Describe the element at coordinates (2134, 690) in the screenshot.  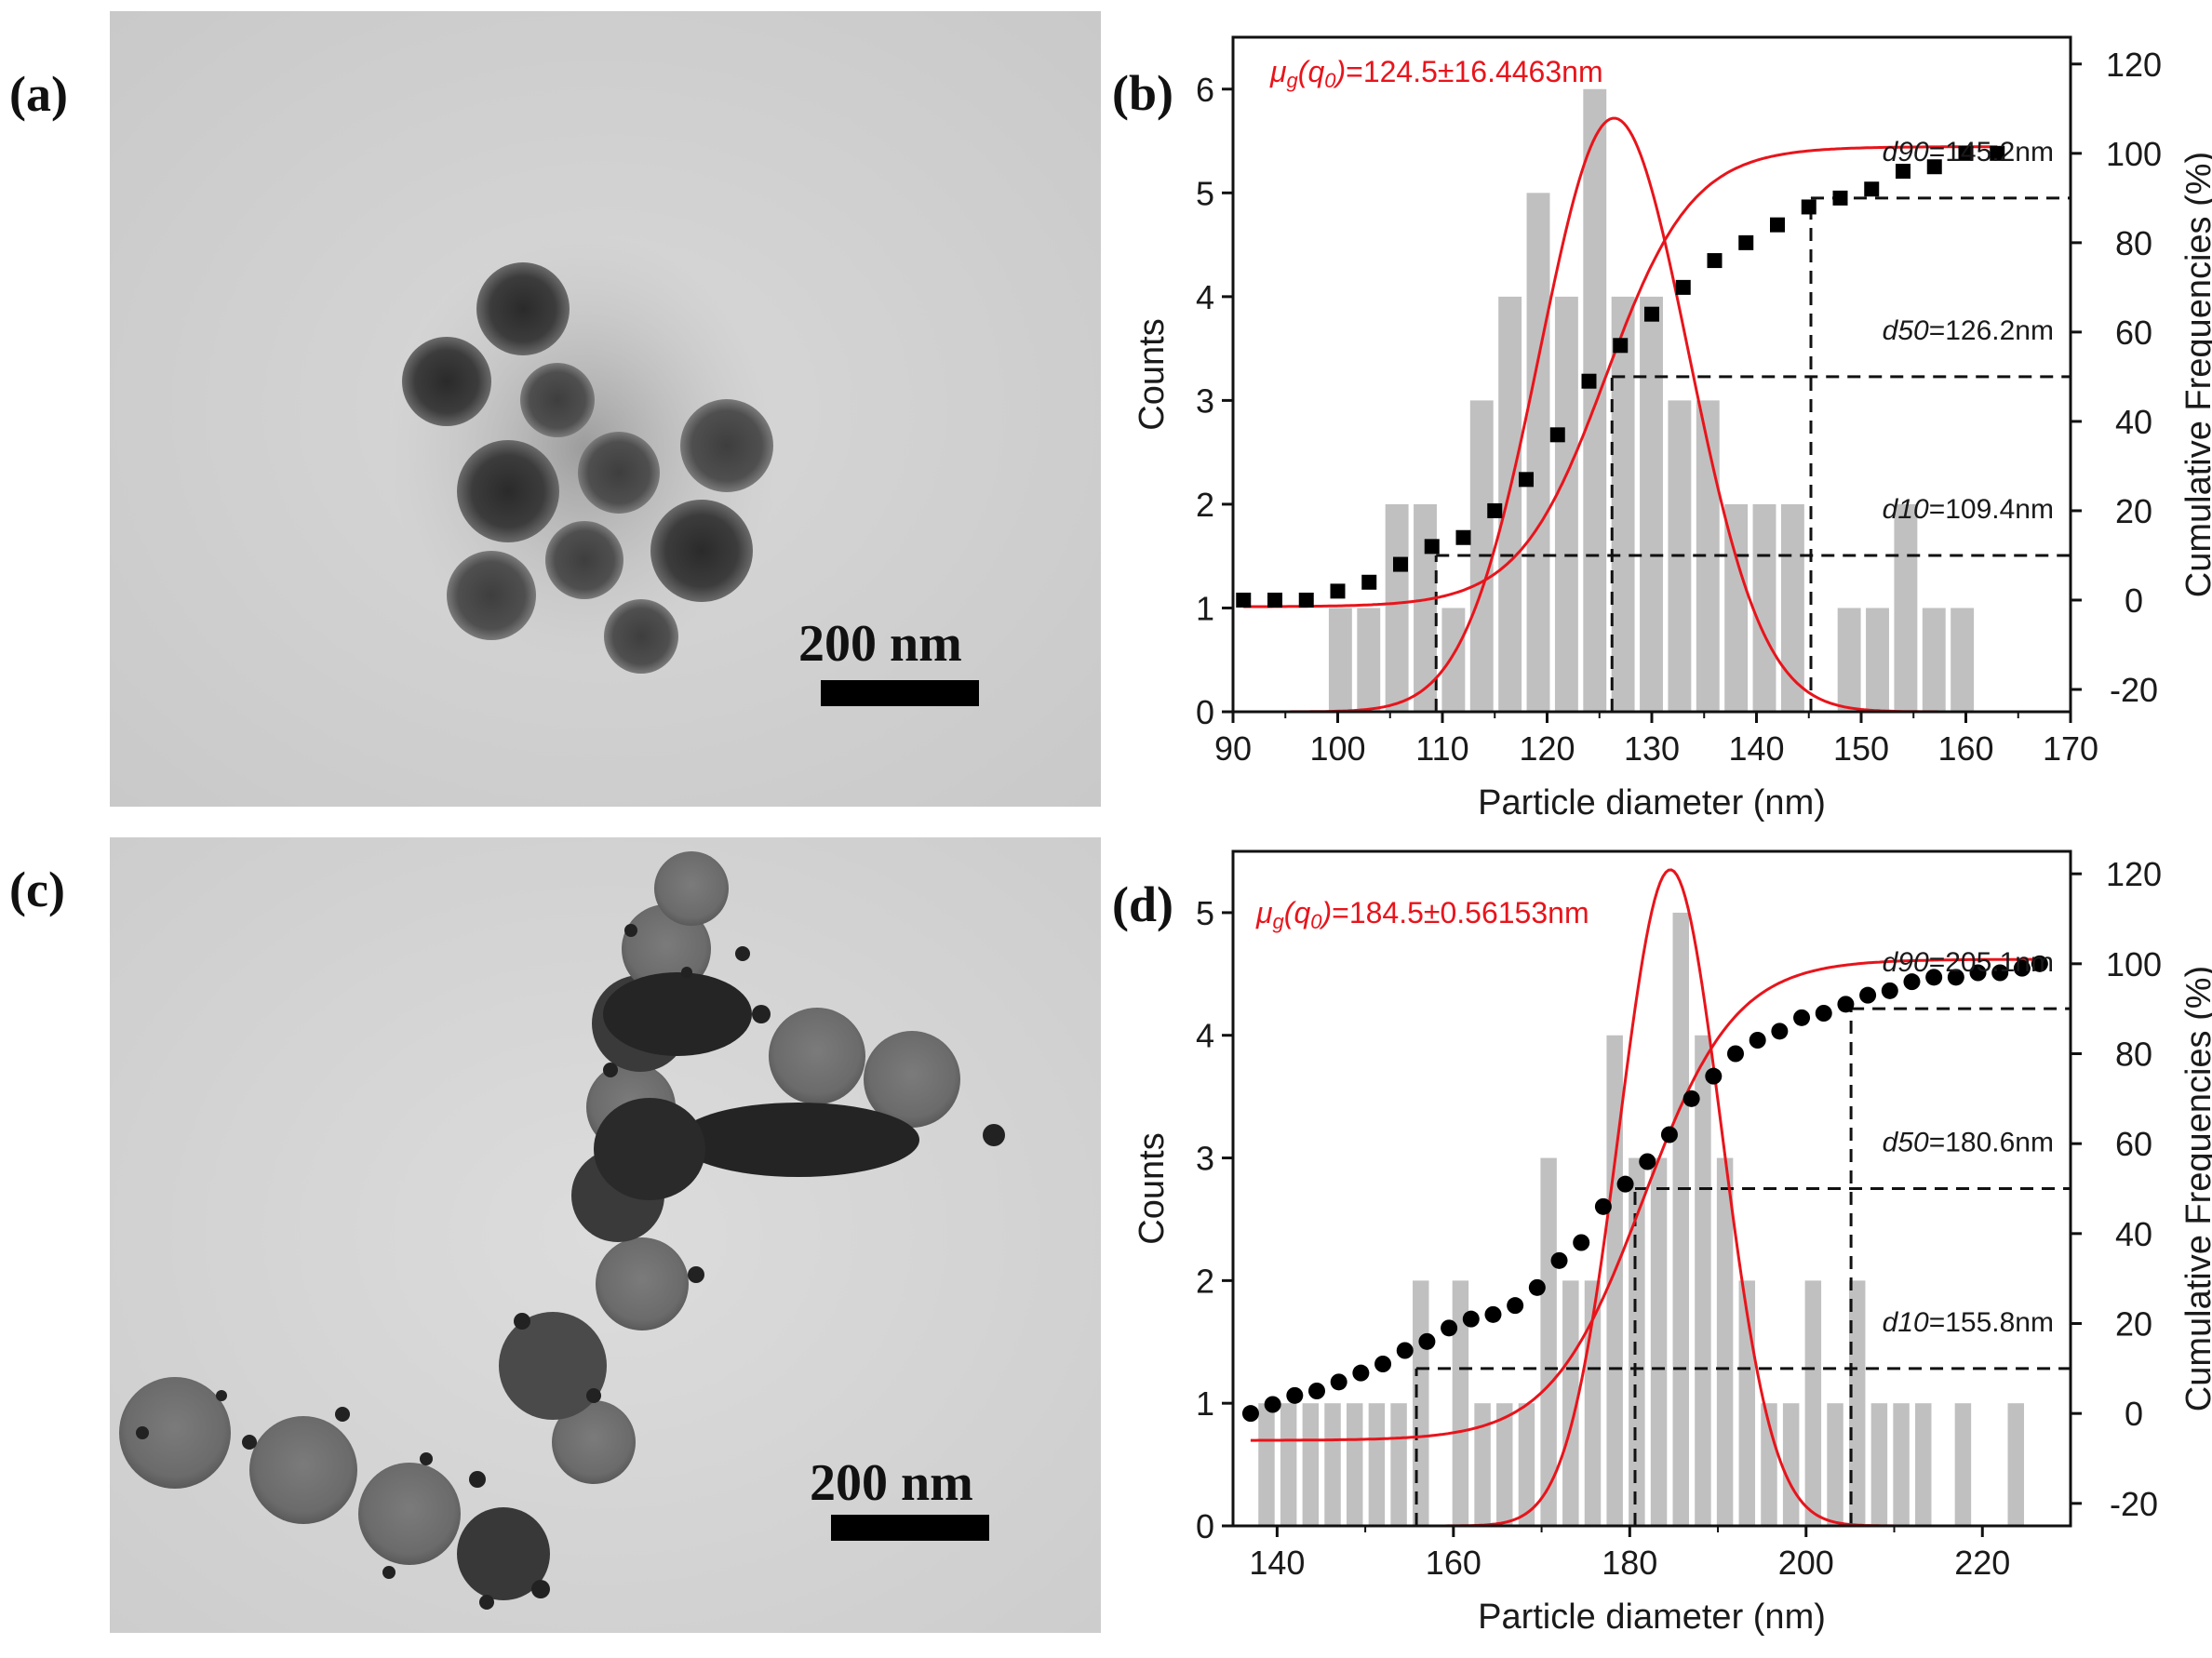
I see `y2-tick-label: -20` at that location.